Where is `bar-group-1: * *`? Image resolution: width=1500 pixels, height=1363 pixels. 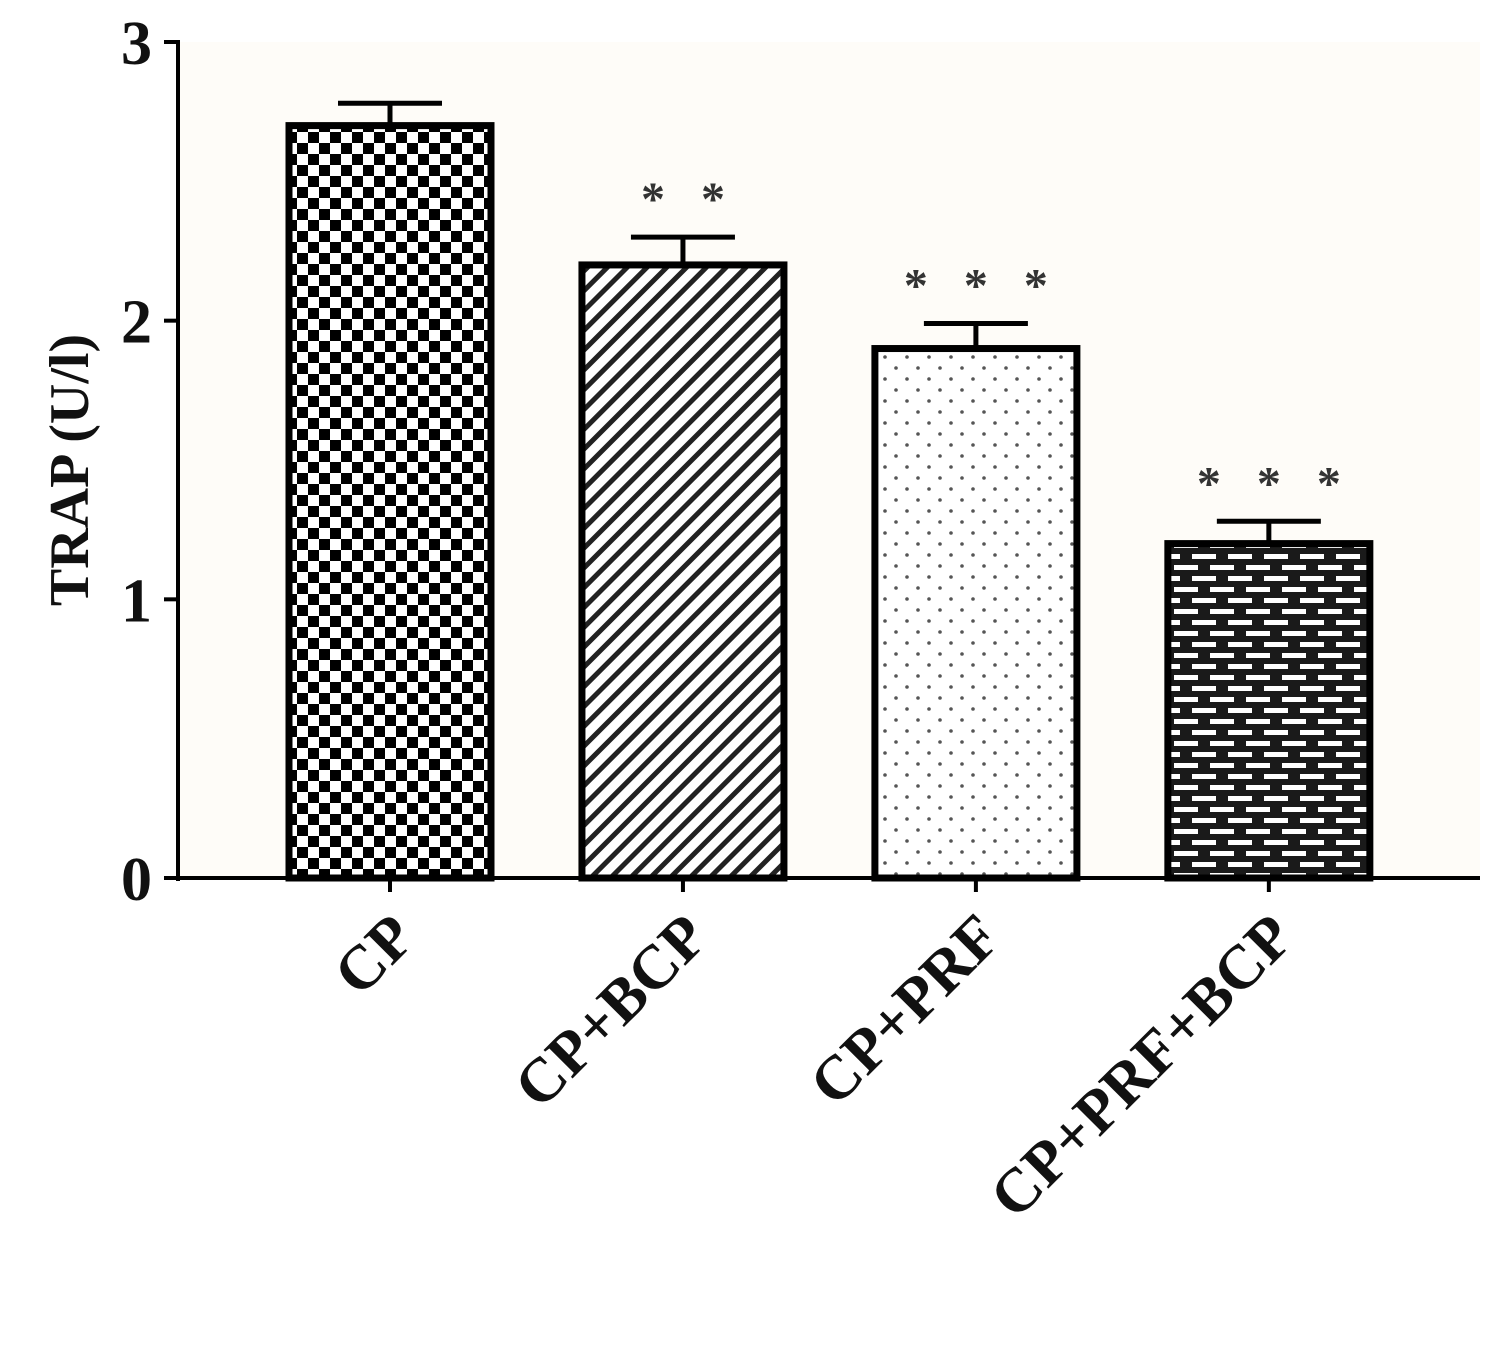
bar-group-1: * * is located at coordinates (683, 527).